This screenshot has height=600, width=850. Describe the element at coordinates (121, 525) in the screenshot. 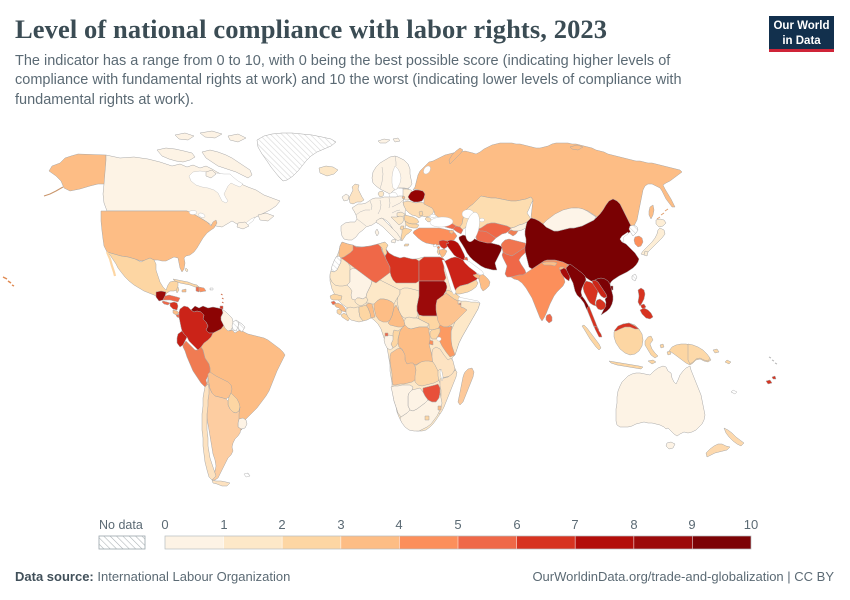

I see `svg-text: No data` at that location.